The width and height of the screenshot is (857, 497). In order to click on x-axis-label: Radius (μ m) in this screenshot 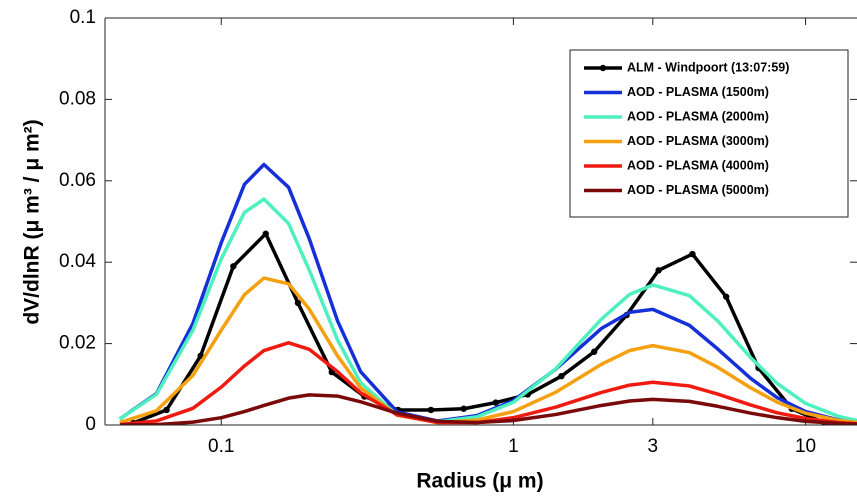, I will do `click(479, 481)`.